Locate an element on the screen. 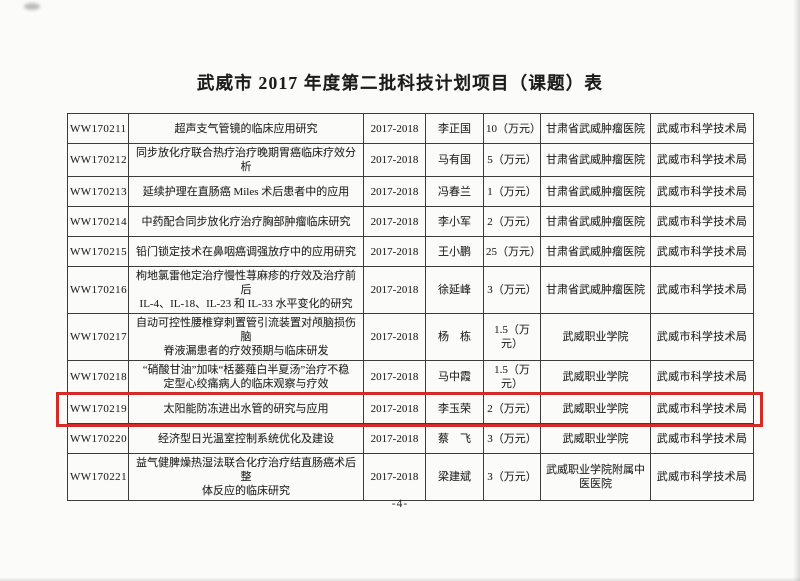 This screenshot has height=581, width=800. cell-project-id: WW170218 is located at coordinates (98, 377).